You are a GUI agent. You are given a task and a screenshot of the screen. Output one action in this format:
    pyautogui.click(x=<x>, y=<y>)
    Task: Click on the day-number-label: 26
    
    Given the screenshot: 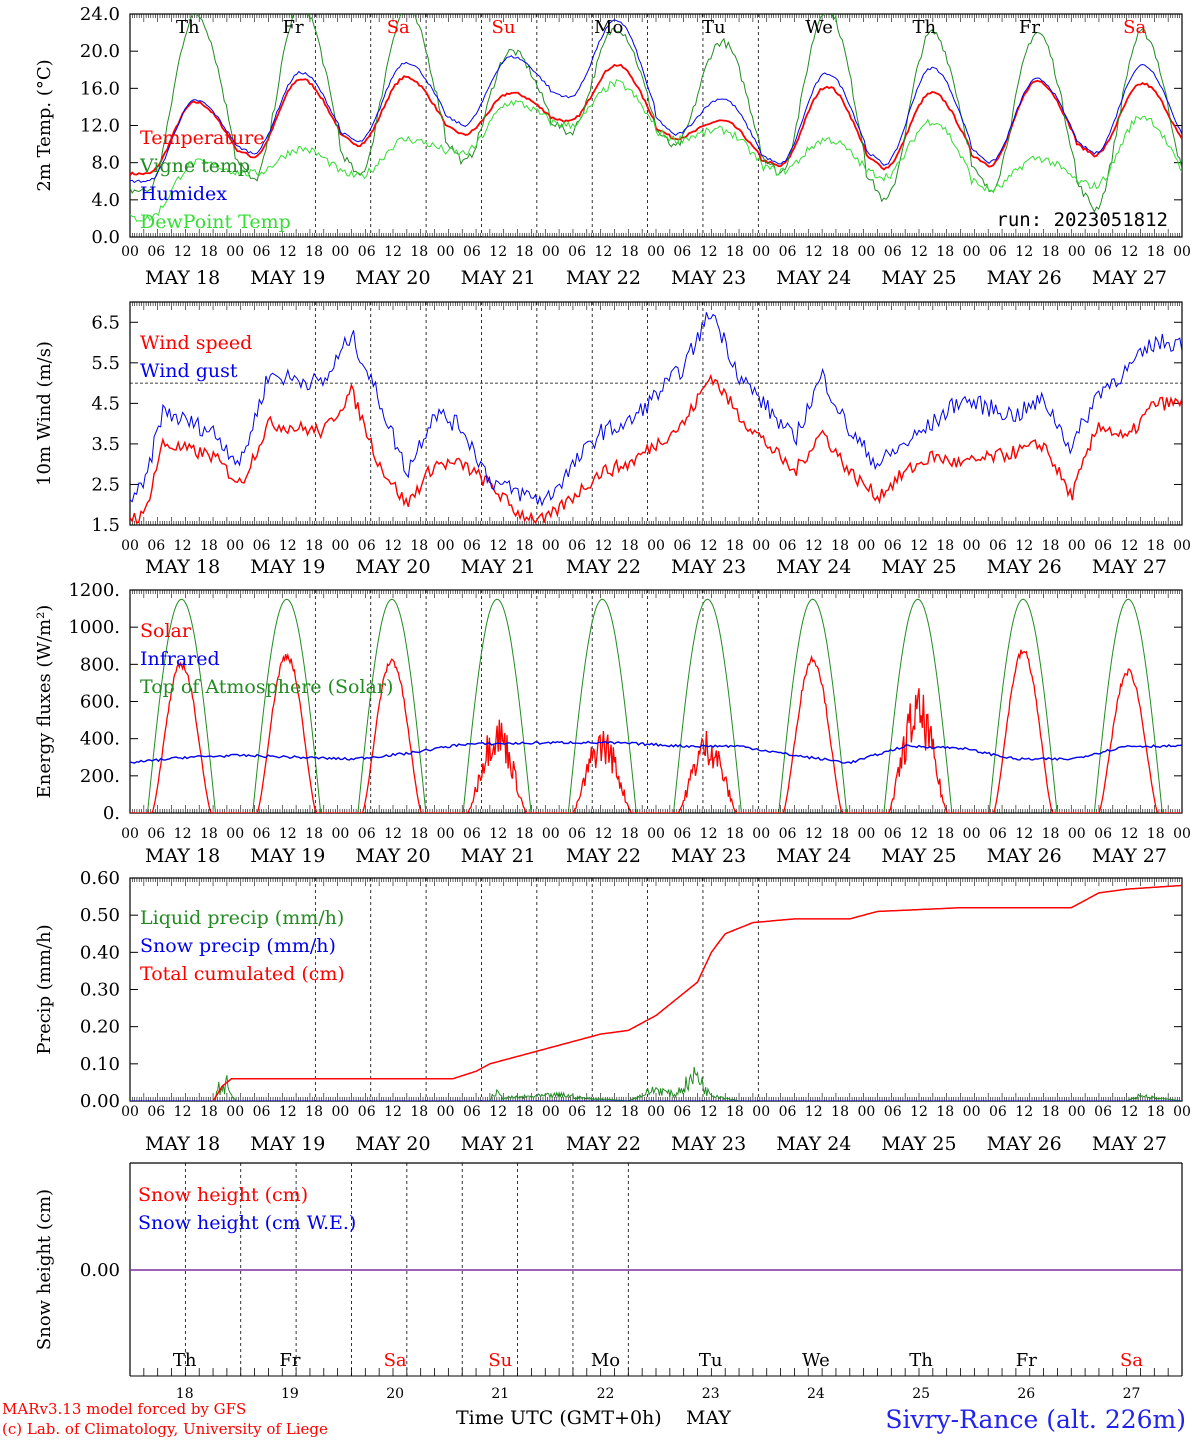 What is the action you would take?
    pyautogui.click(x=1026, y=1394)
    